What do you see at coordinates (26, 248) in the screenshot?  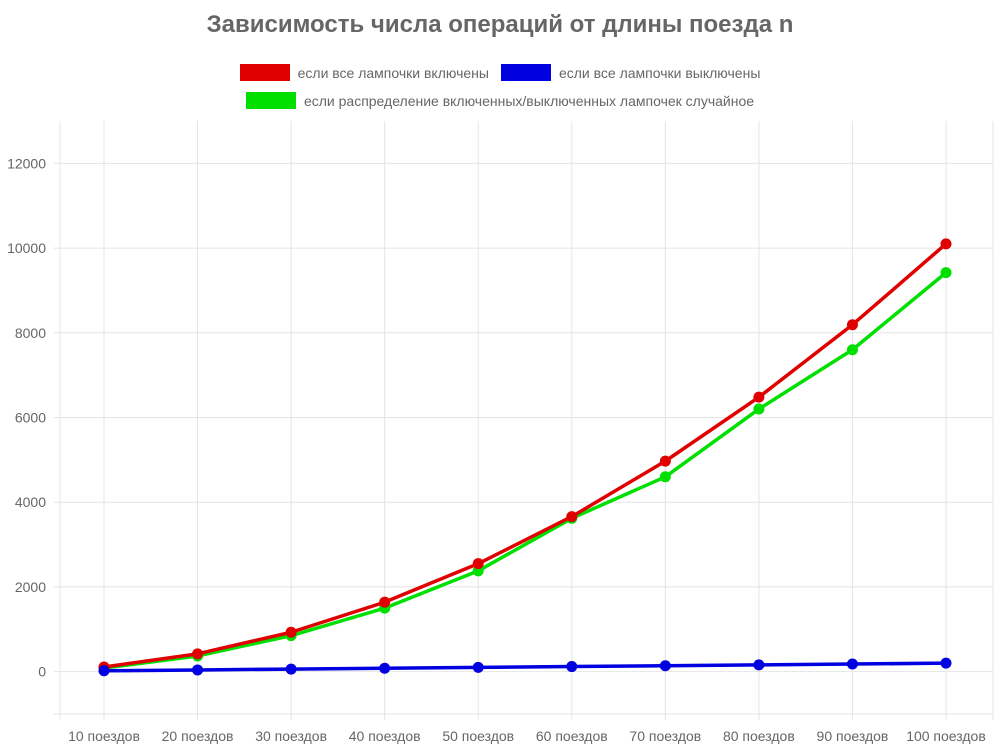 I see `y-tick-label: 10000` at bounding box center [26, 248].